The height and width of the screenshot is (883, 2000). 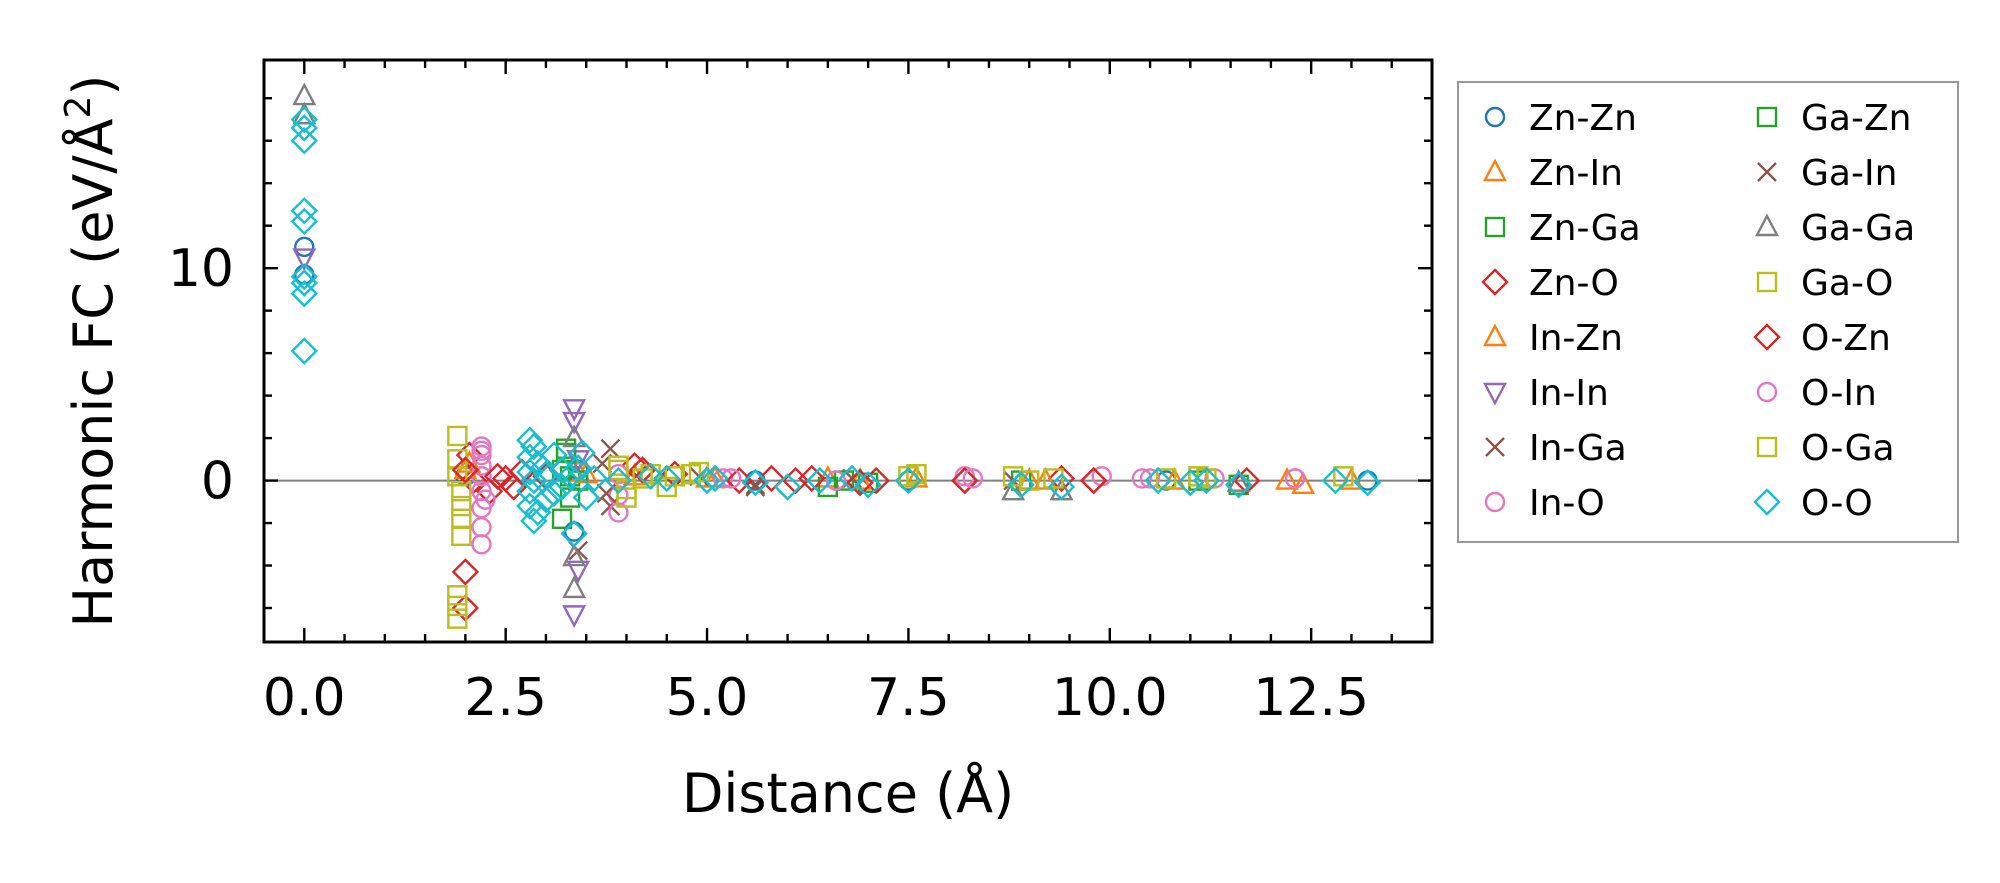 I want to click on legend-frame, so click(x=1708, y=312).